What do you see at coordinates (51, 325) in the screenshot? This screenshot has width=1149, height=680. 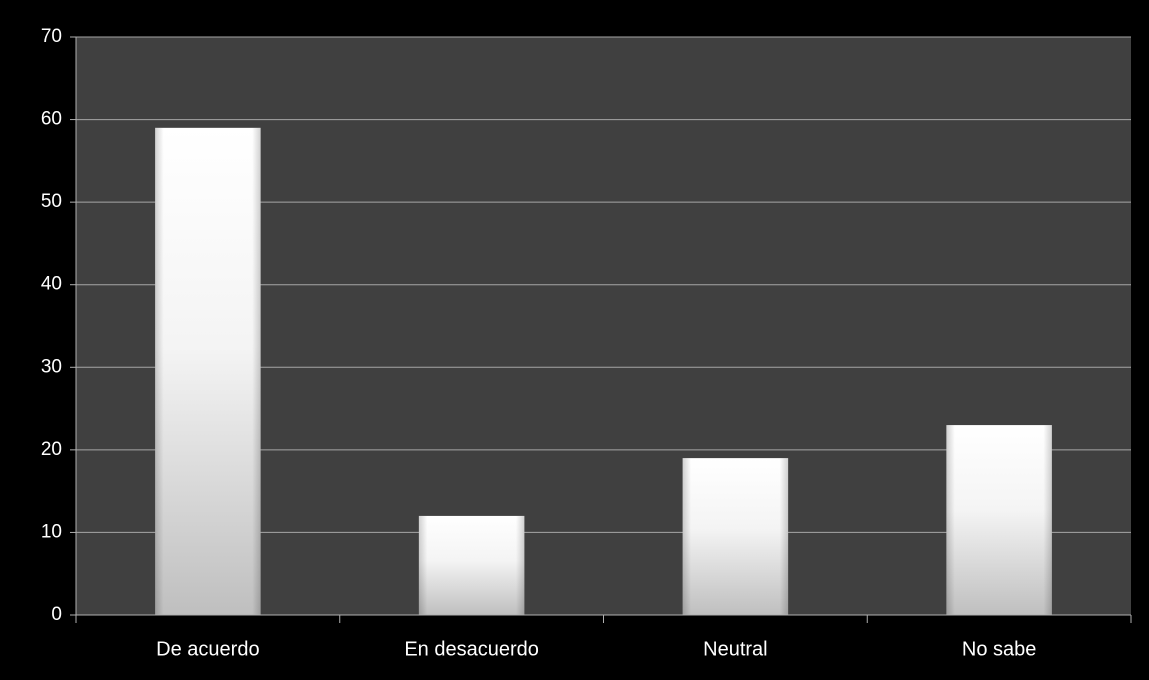 I see `y-tick-labels: 0 10 20 30 40 50 60 70` at bounding box center [51, 325].